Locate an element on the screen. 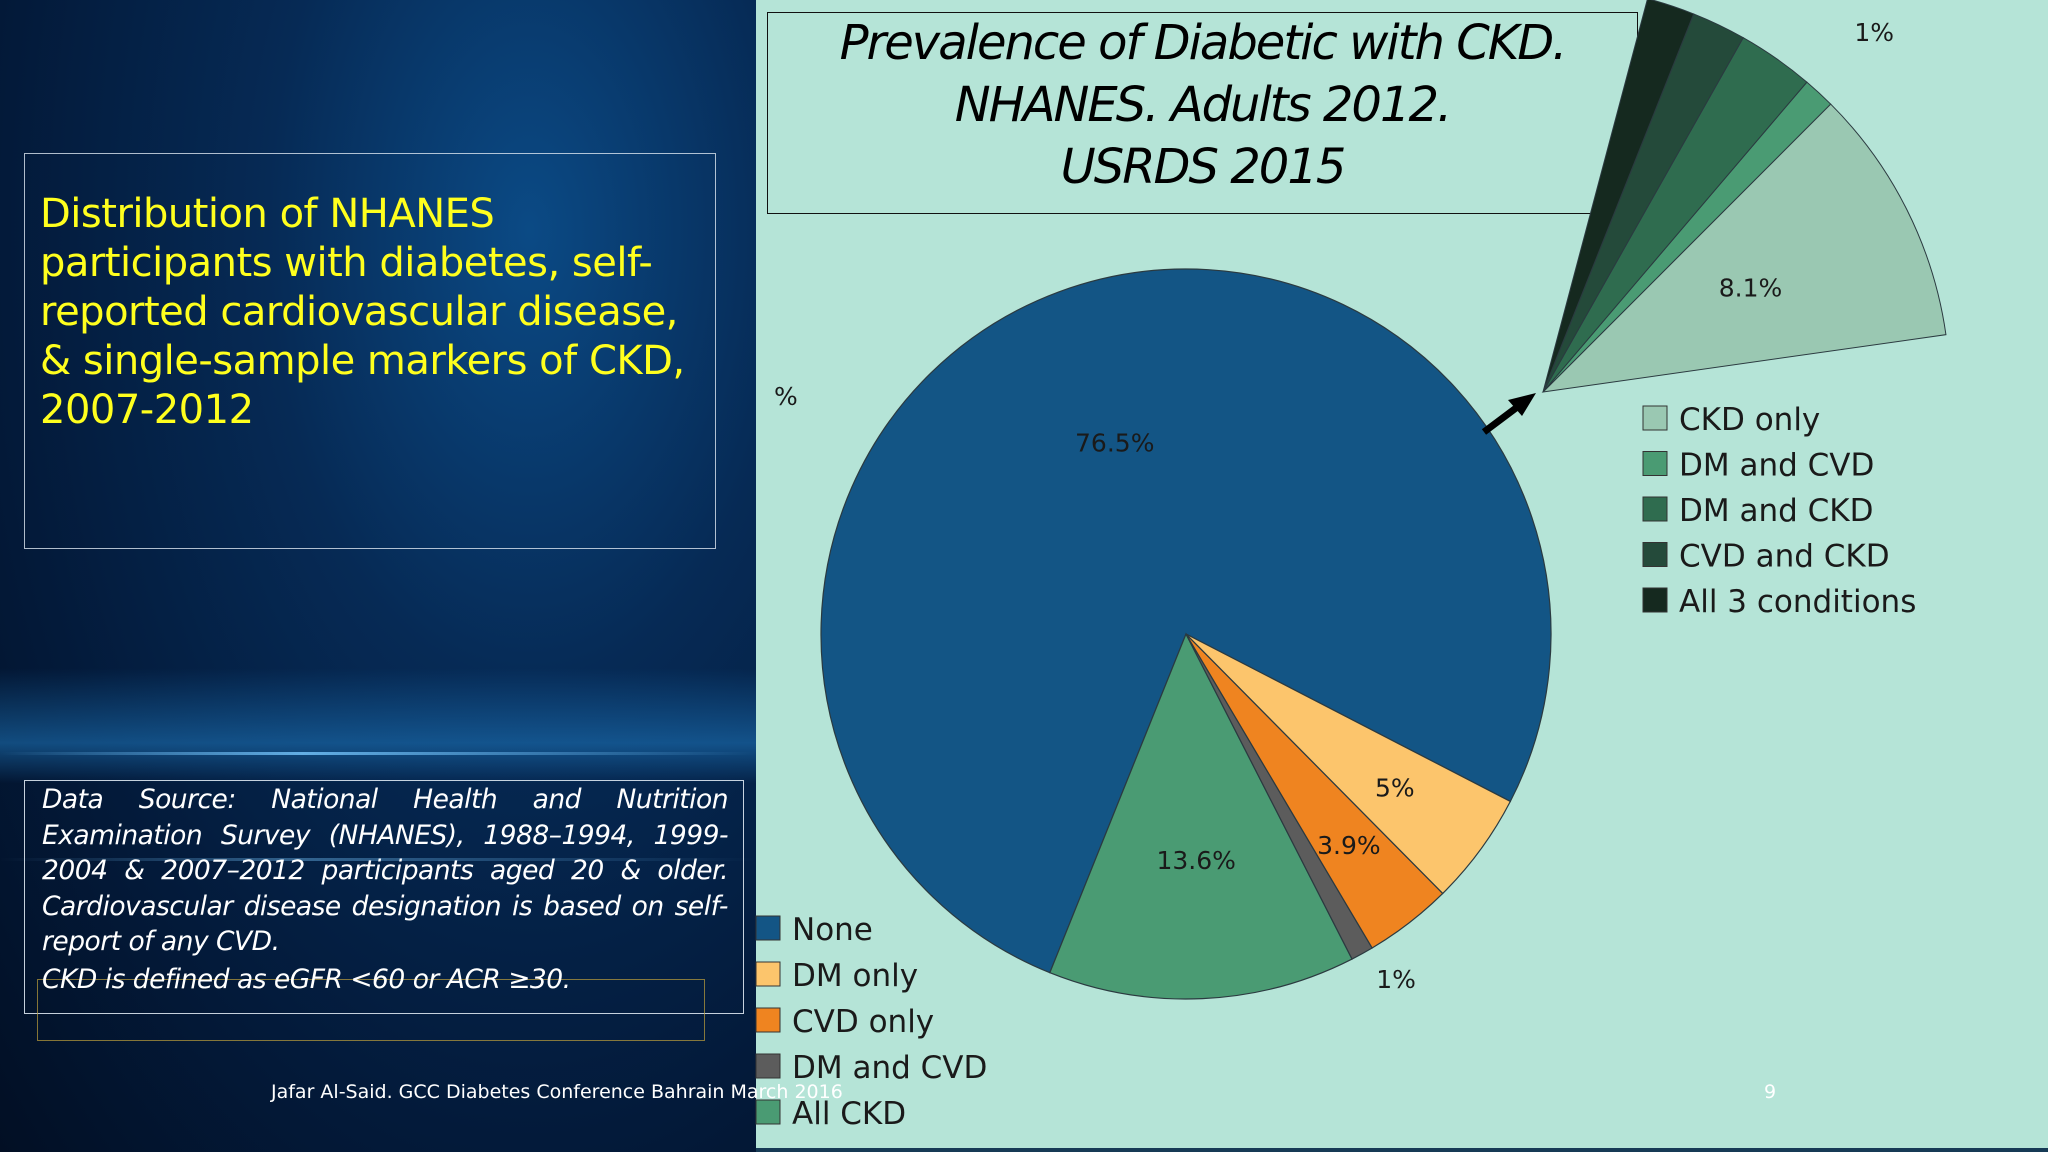 This screenshot has height=1152, width=2048. source-inner-frame is located at coordinates (371, 1010).